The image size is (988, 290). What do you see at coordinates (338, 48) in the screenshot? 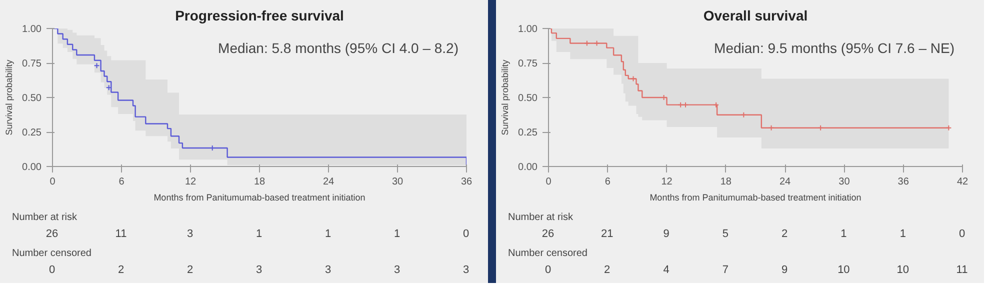
I see `annotation: Median: 5.8 months (95% CI 4.0 – 8.2)` at bounding box center [338, 48].